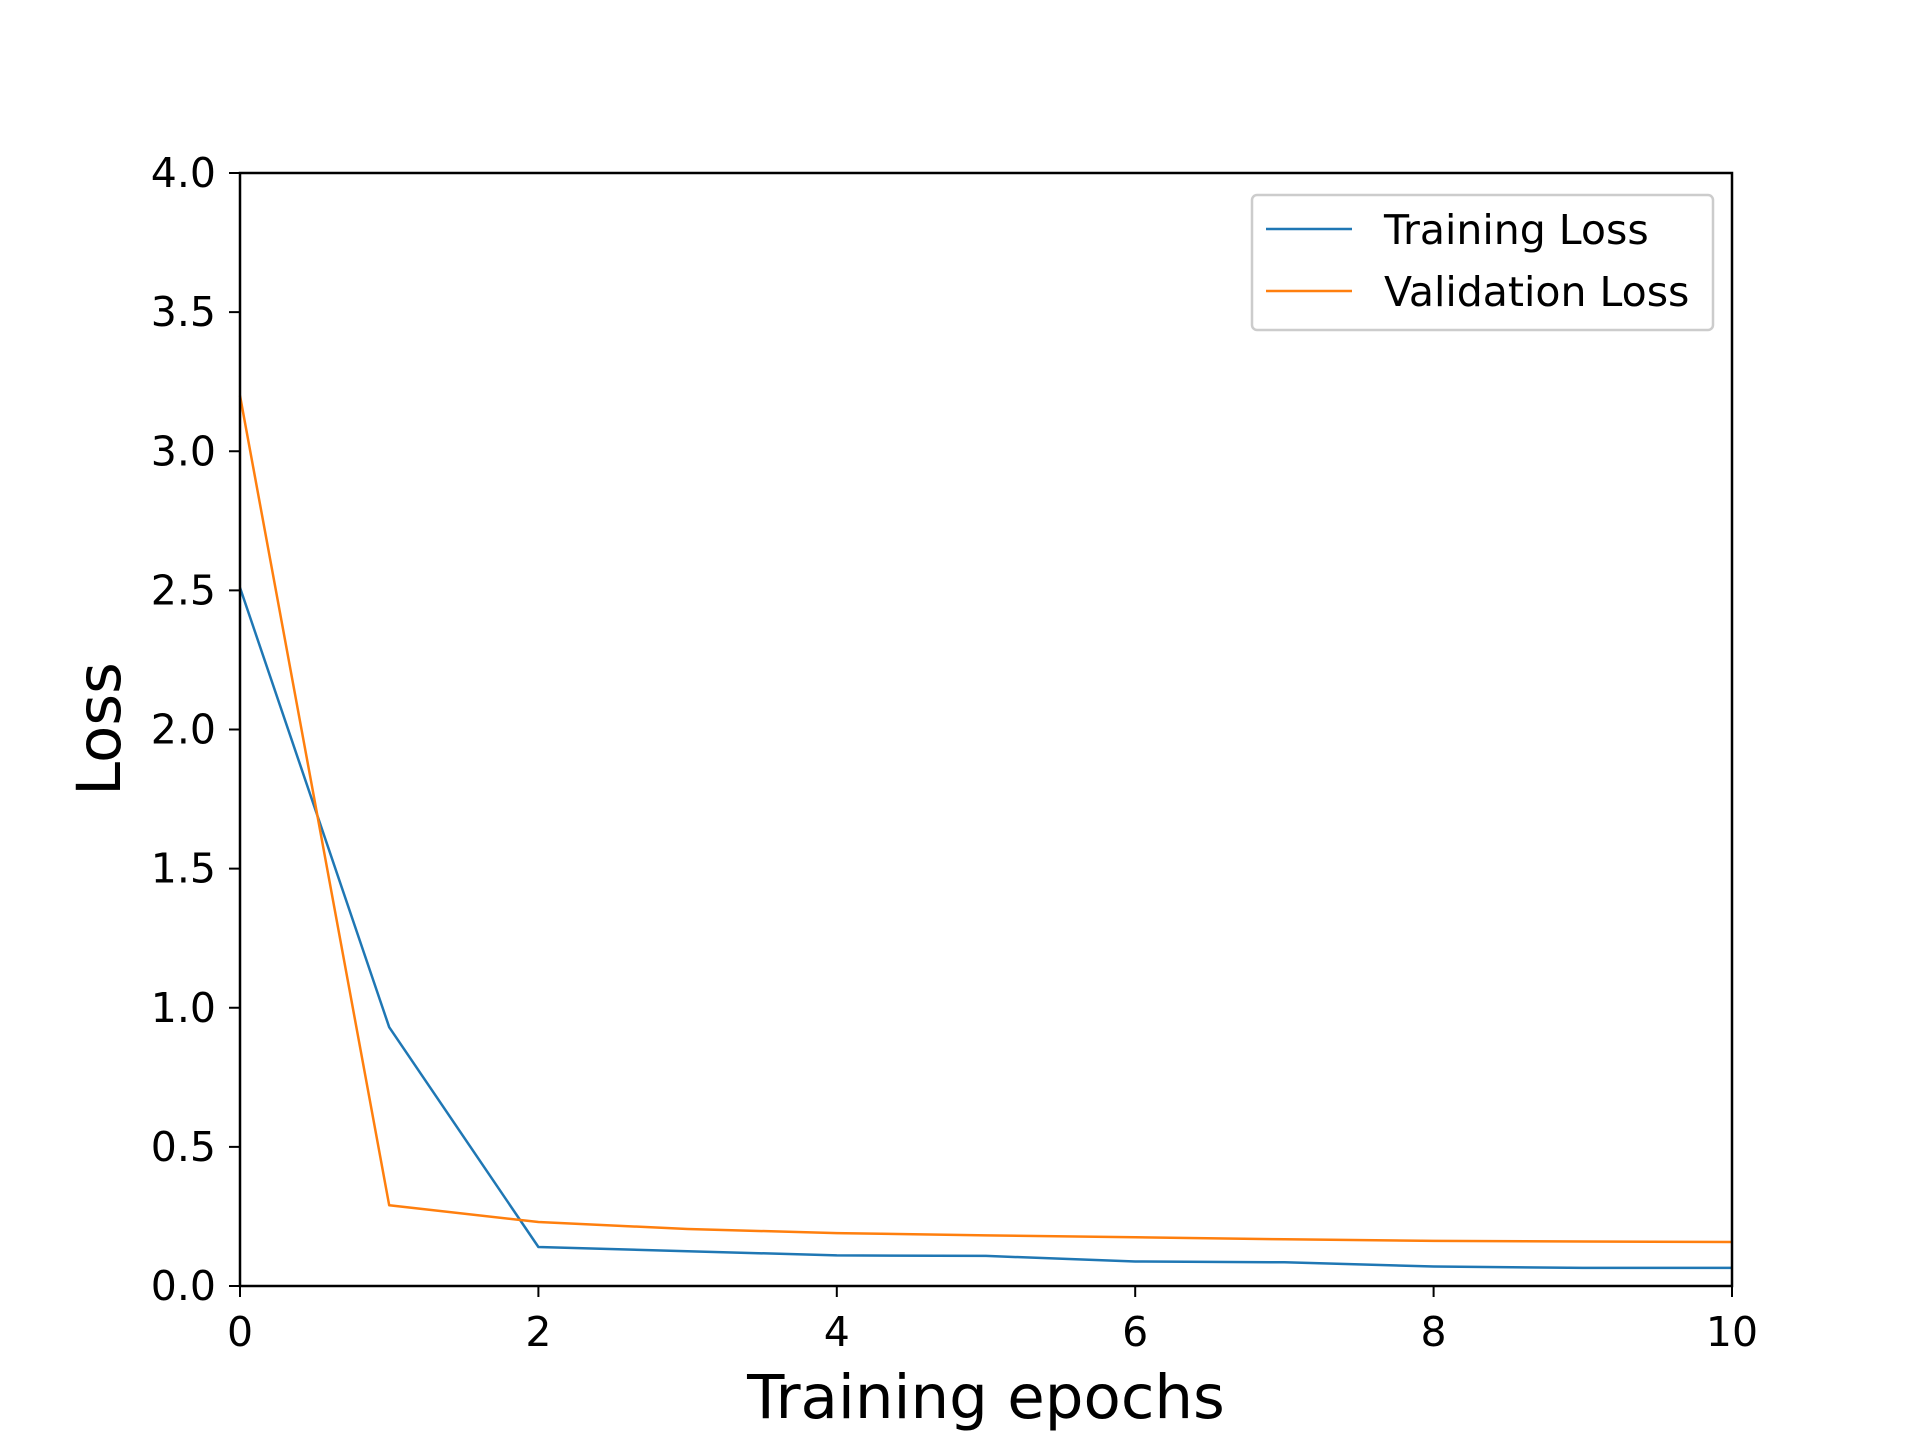  Describe the element at coordinates (240, 1332) in the screenshot. I see `x-tick-label: 0` at that location.